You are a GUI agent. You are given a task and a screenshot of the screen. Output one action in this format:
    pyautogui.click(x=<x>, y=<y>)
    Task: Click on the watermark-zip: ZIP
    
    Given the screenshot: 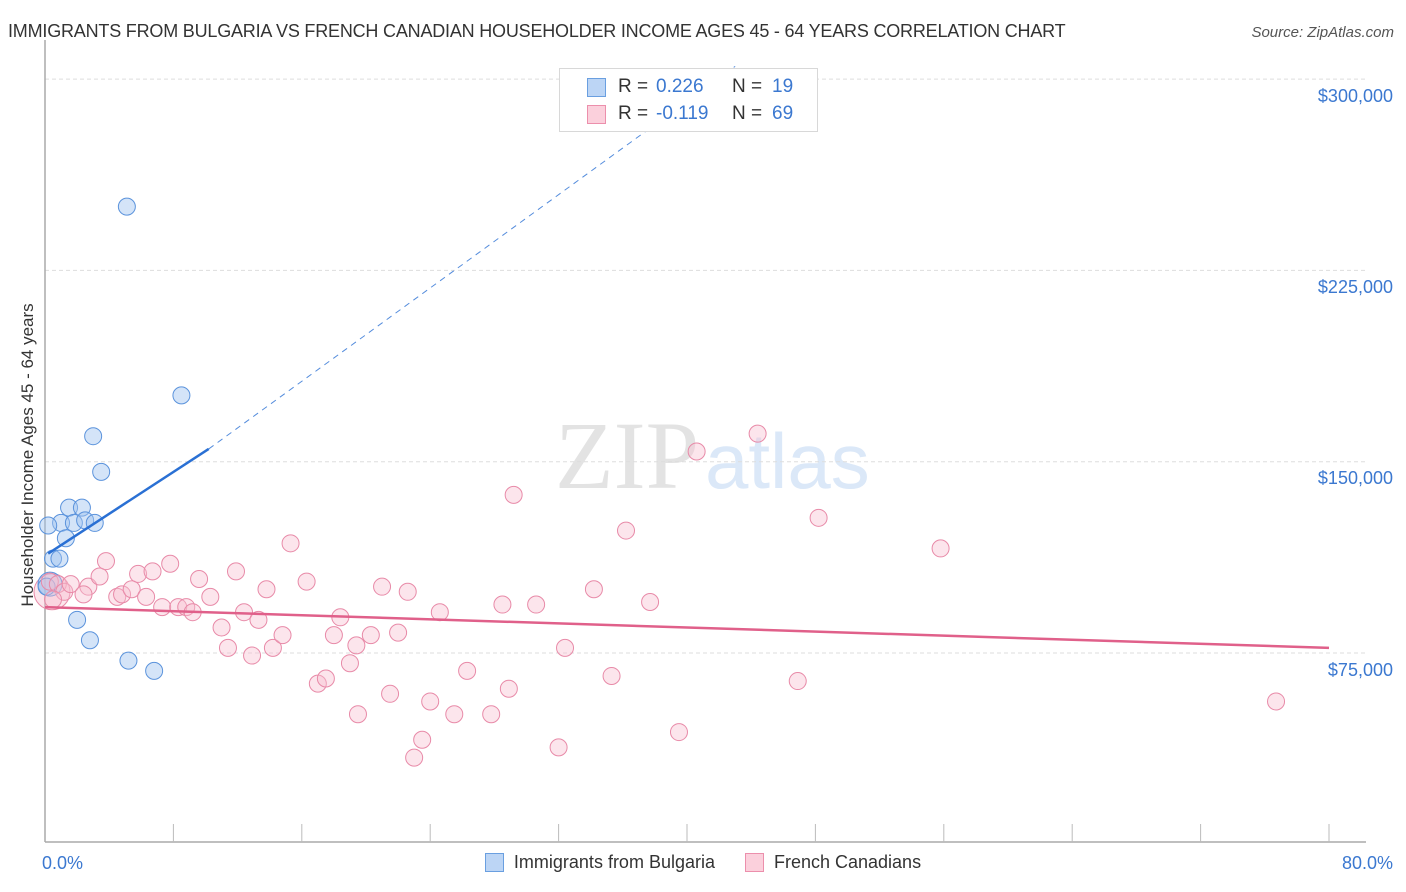 What is the action you would take?
    pyautogui.click(x=627, y=455)
    